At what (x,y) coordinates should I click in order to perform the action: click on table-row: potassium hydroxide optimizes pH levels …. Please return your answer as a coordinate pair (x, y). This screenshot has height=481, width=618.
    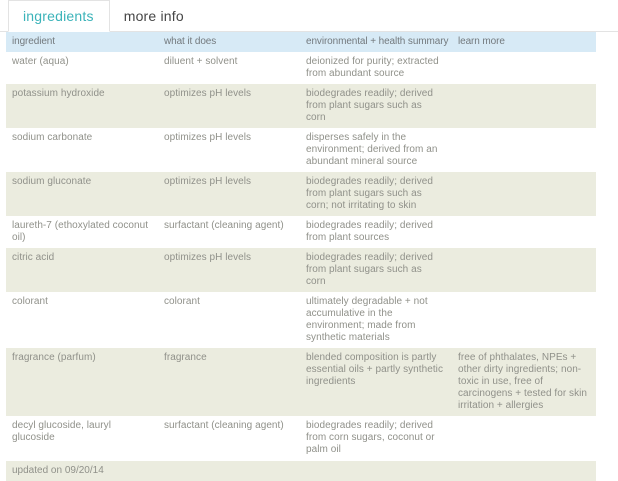
    Looking at the image, I should click on (301, 106).